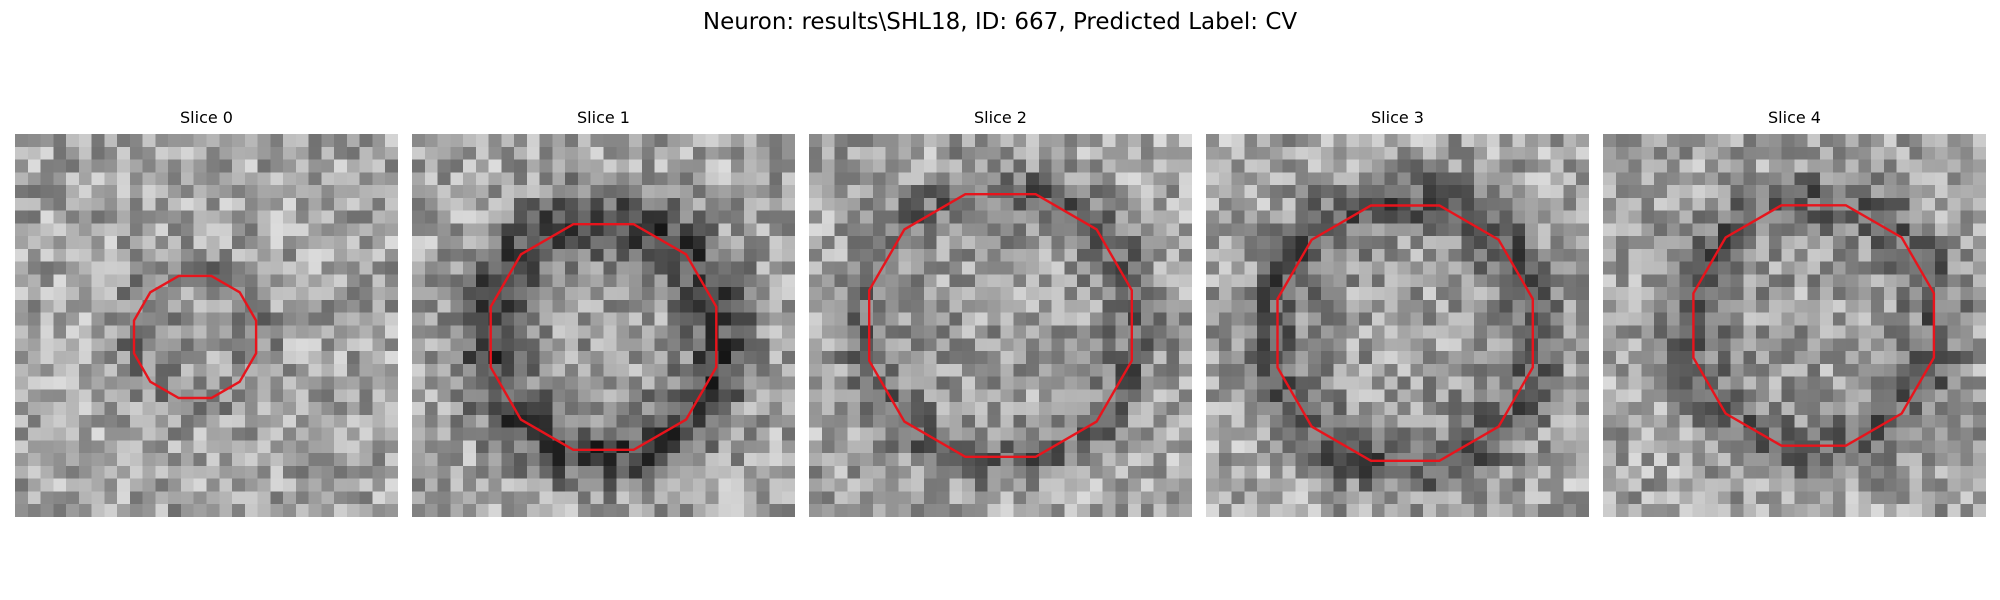 The width and height of the screenshot is (2000, 600). I want to click on slice-panel-0: Slice 0, so click(206, 312).